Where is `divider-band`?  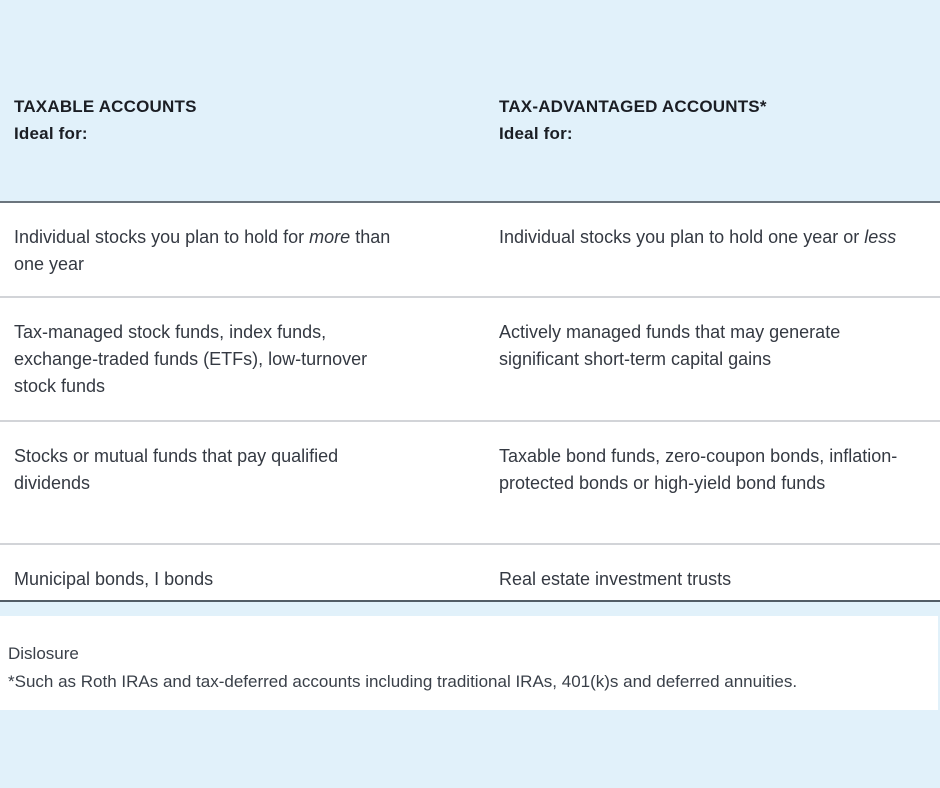
divider-band is located at coordinates (470, 609).